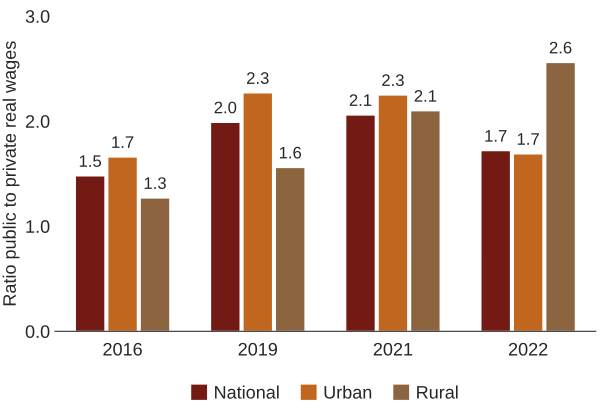  Describe the element at coordinates (38, 121) in the screenshot. I see `y-tick-label: 2.0` at that location.